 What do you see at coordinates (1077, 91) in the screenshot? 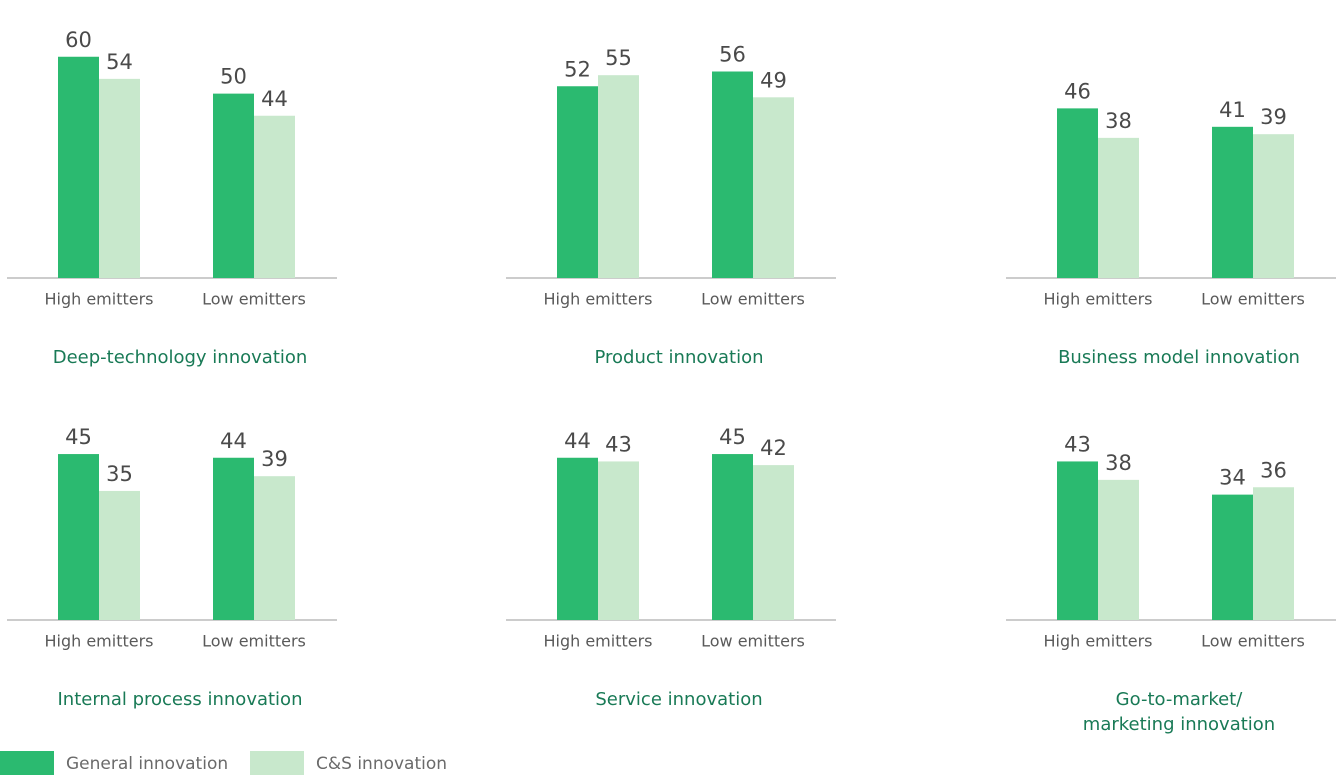
I see `value-label: 46` at bounding box center [1077, 91].